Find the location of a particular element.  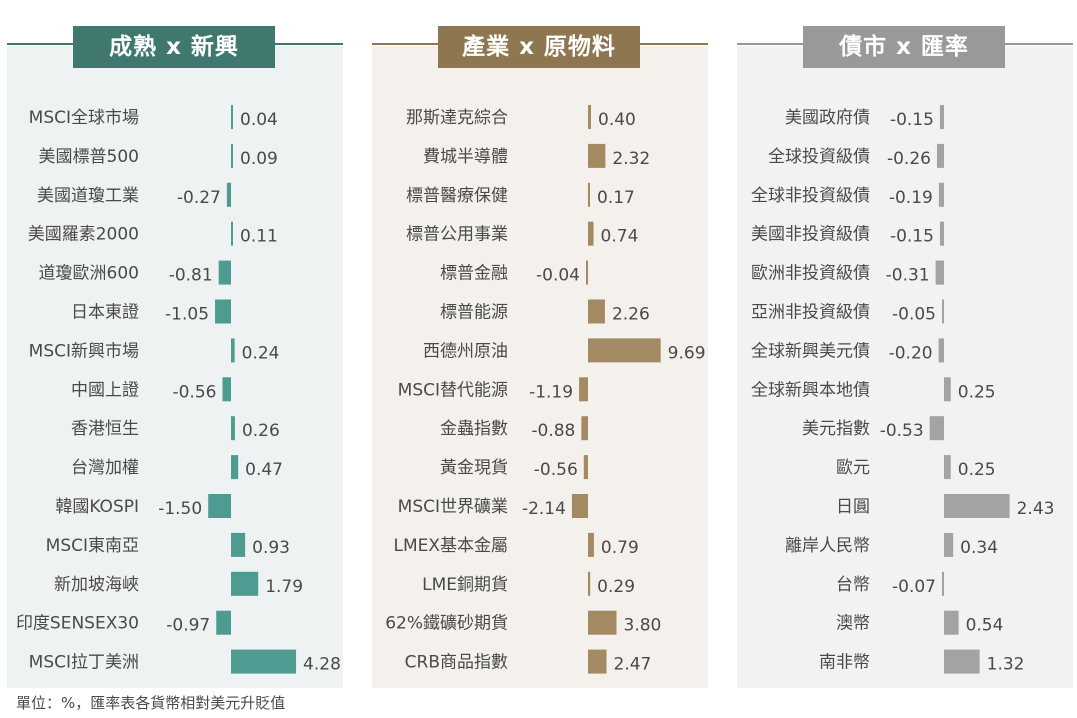

category-label: 美國標普500 is located at coordinates (89, 157).